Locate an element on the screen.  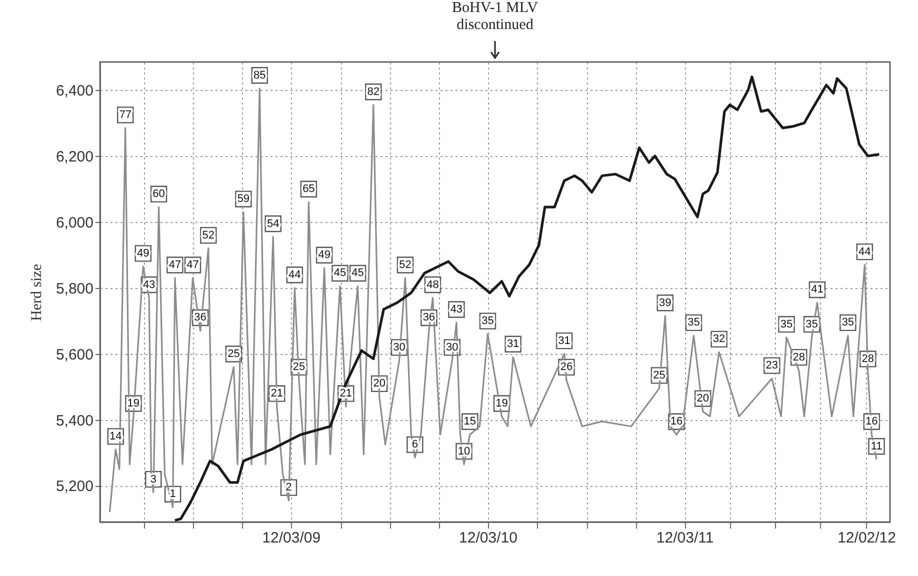
annotation: 14 is located at coordinates (116, 436).